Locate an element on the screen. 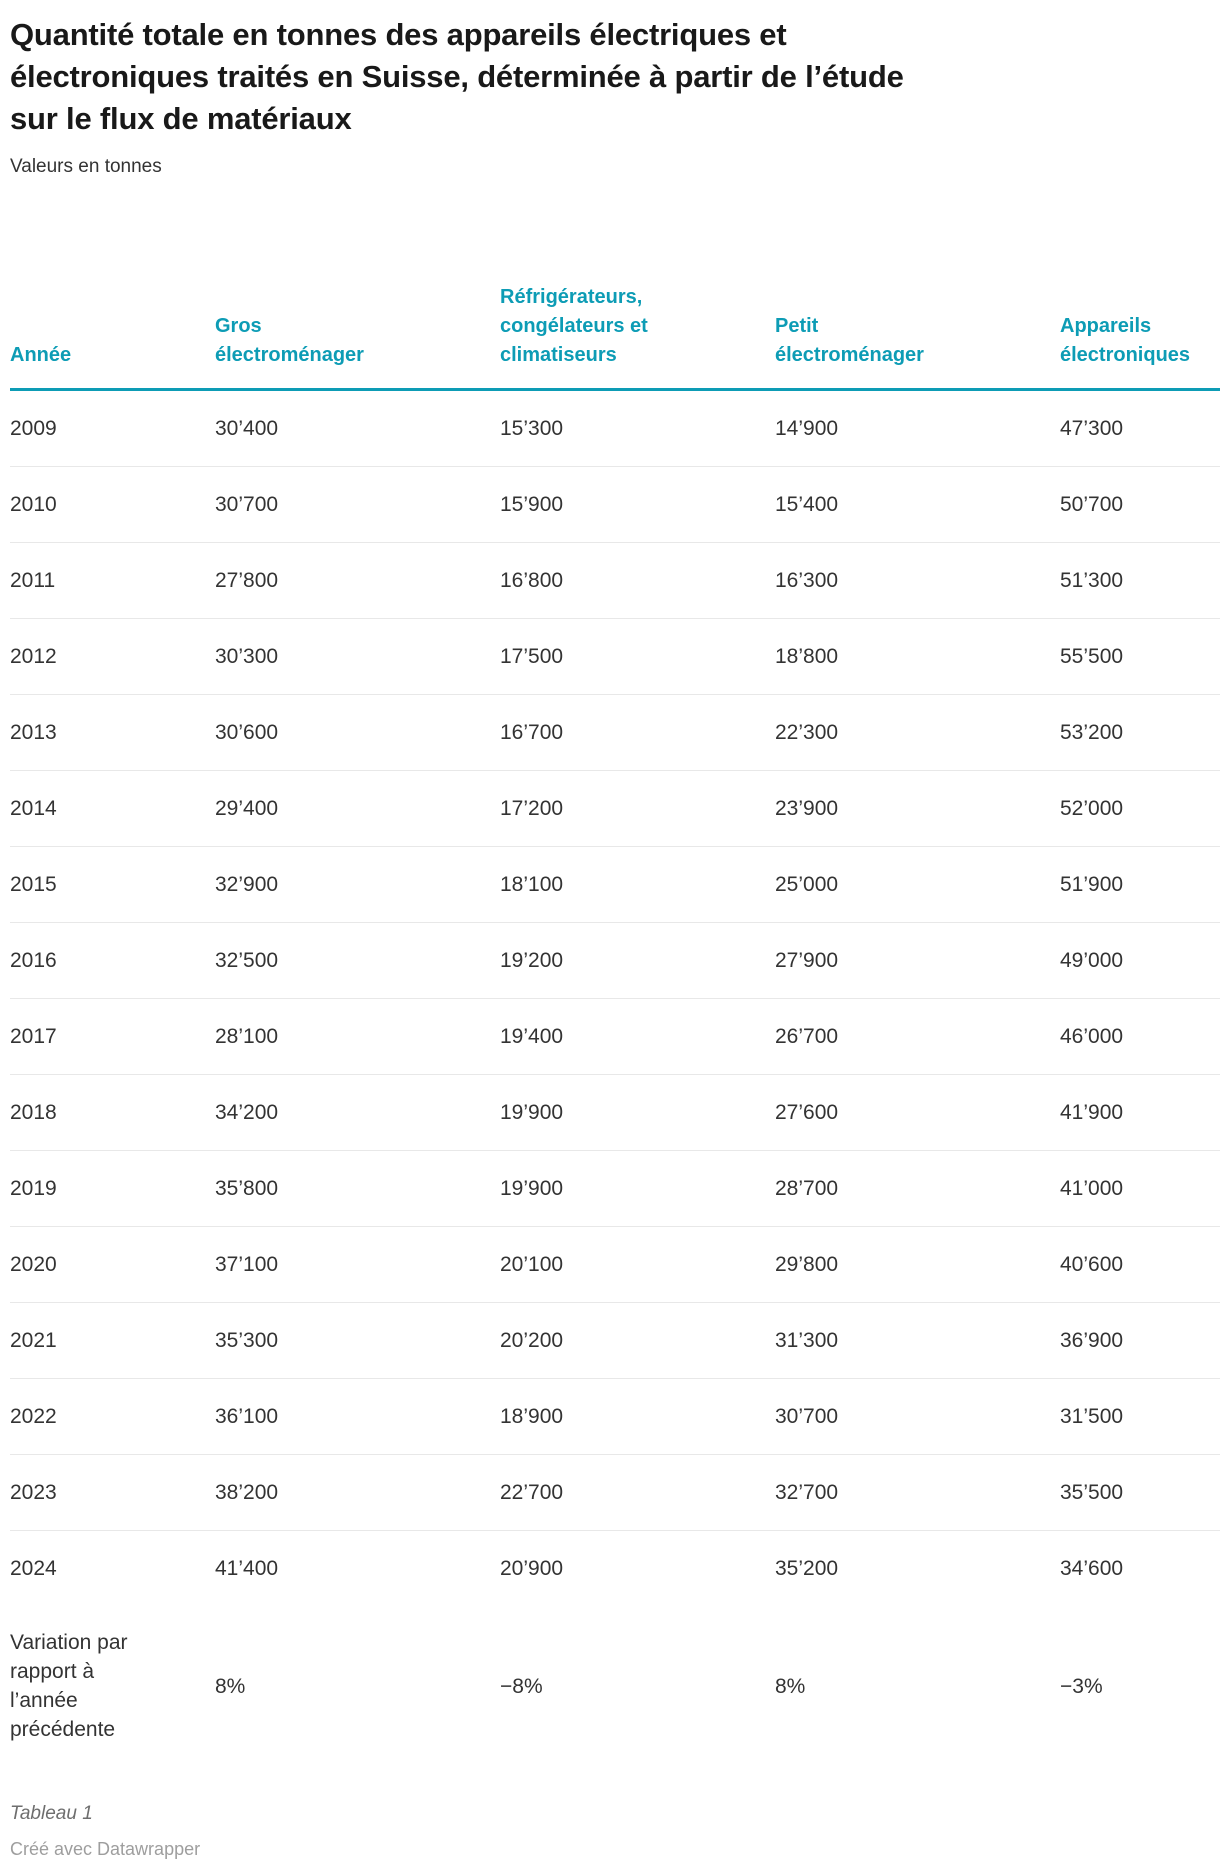 The width and height of the screenshot is (1220, 1864). column-header-label: Petit électroménager is located at coordinates (849, 340).